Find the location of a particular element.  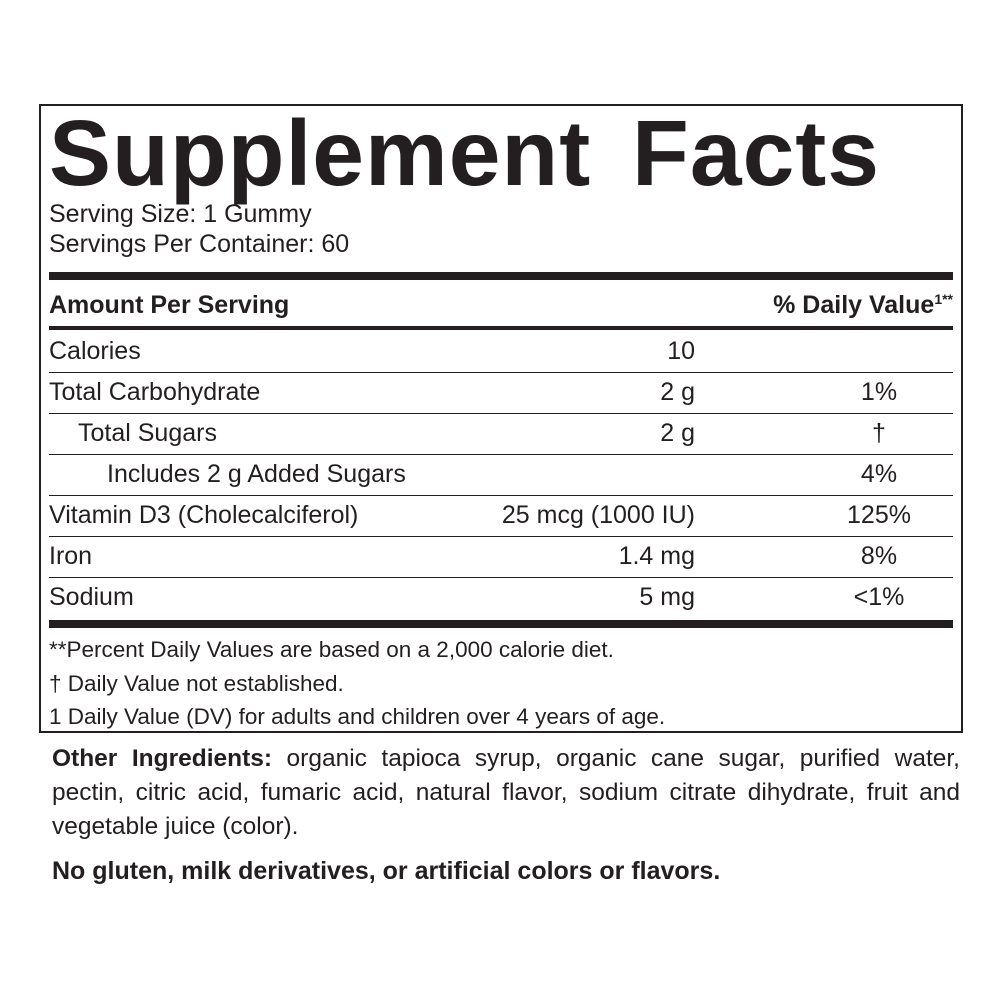

nutrient-amount: 5 mg is located at coordinates (667, 597).